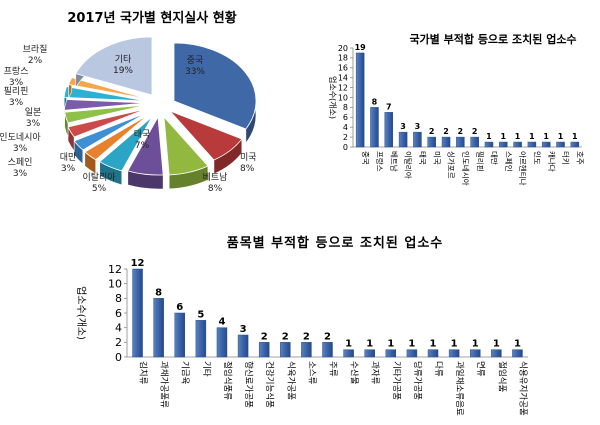 This screenshot has height=425, width=600. I want to click on x-tick-label: 과채가공품류, so click(164, 384).